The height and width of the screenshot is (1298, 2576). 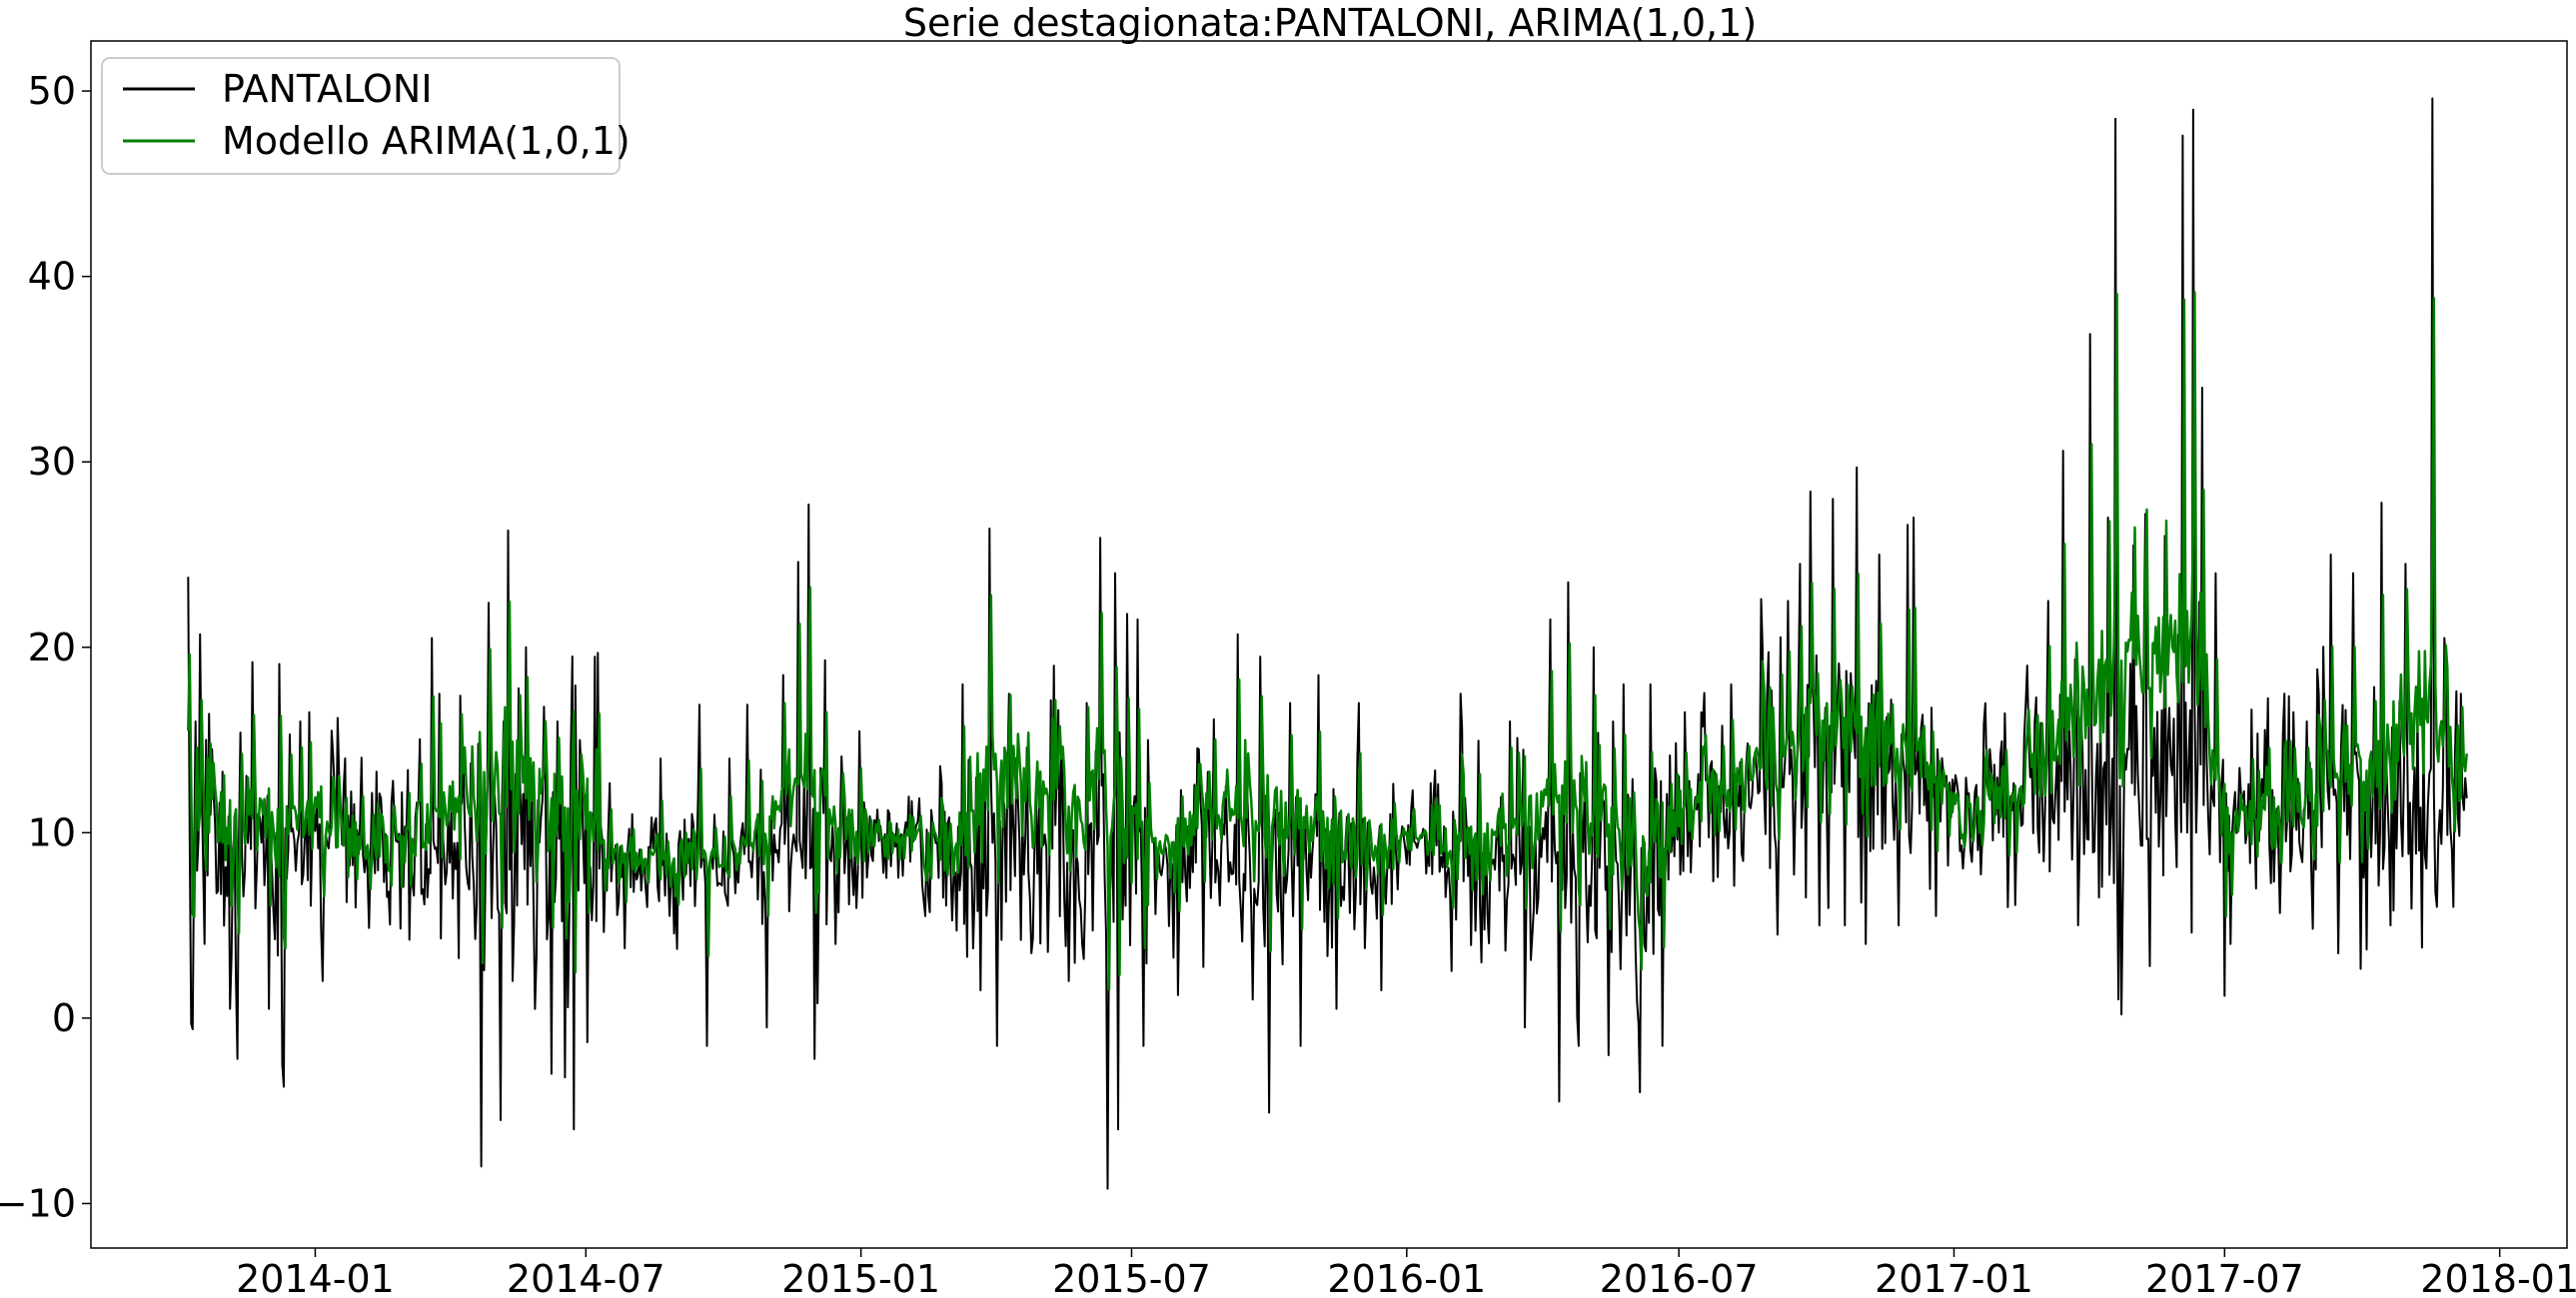 I want to click on y-tick-label: 20, so click(x=52, y=647).